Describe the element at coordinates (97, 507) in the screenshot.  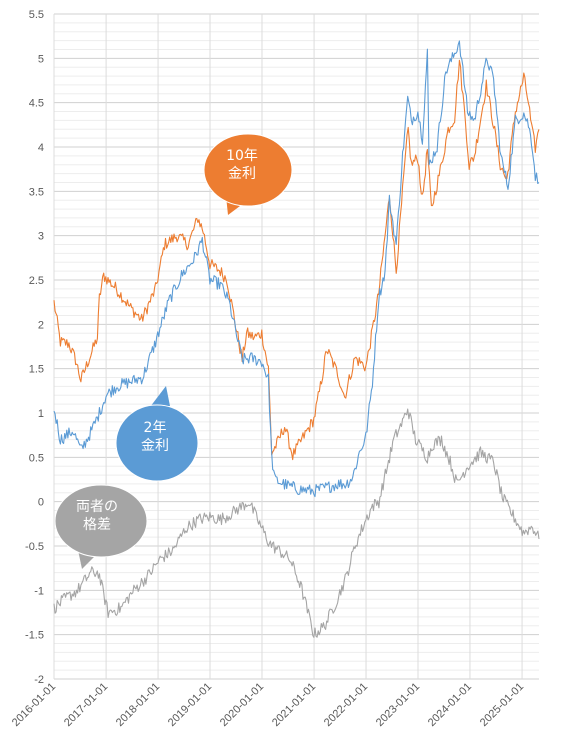
I see `callout-text: 両者の` at that location.